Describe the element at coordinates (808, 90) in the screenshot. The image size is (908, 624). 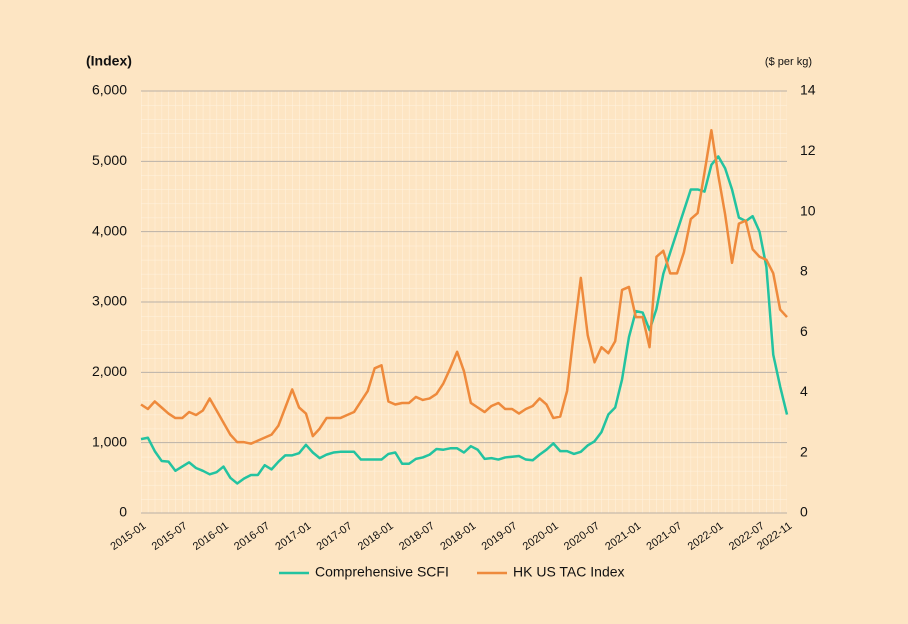
I see `y2-tick-label: 14` at that location.